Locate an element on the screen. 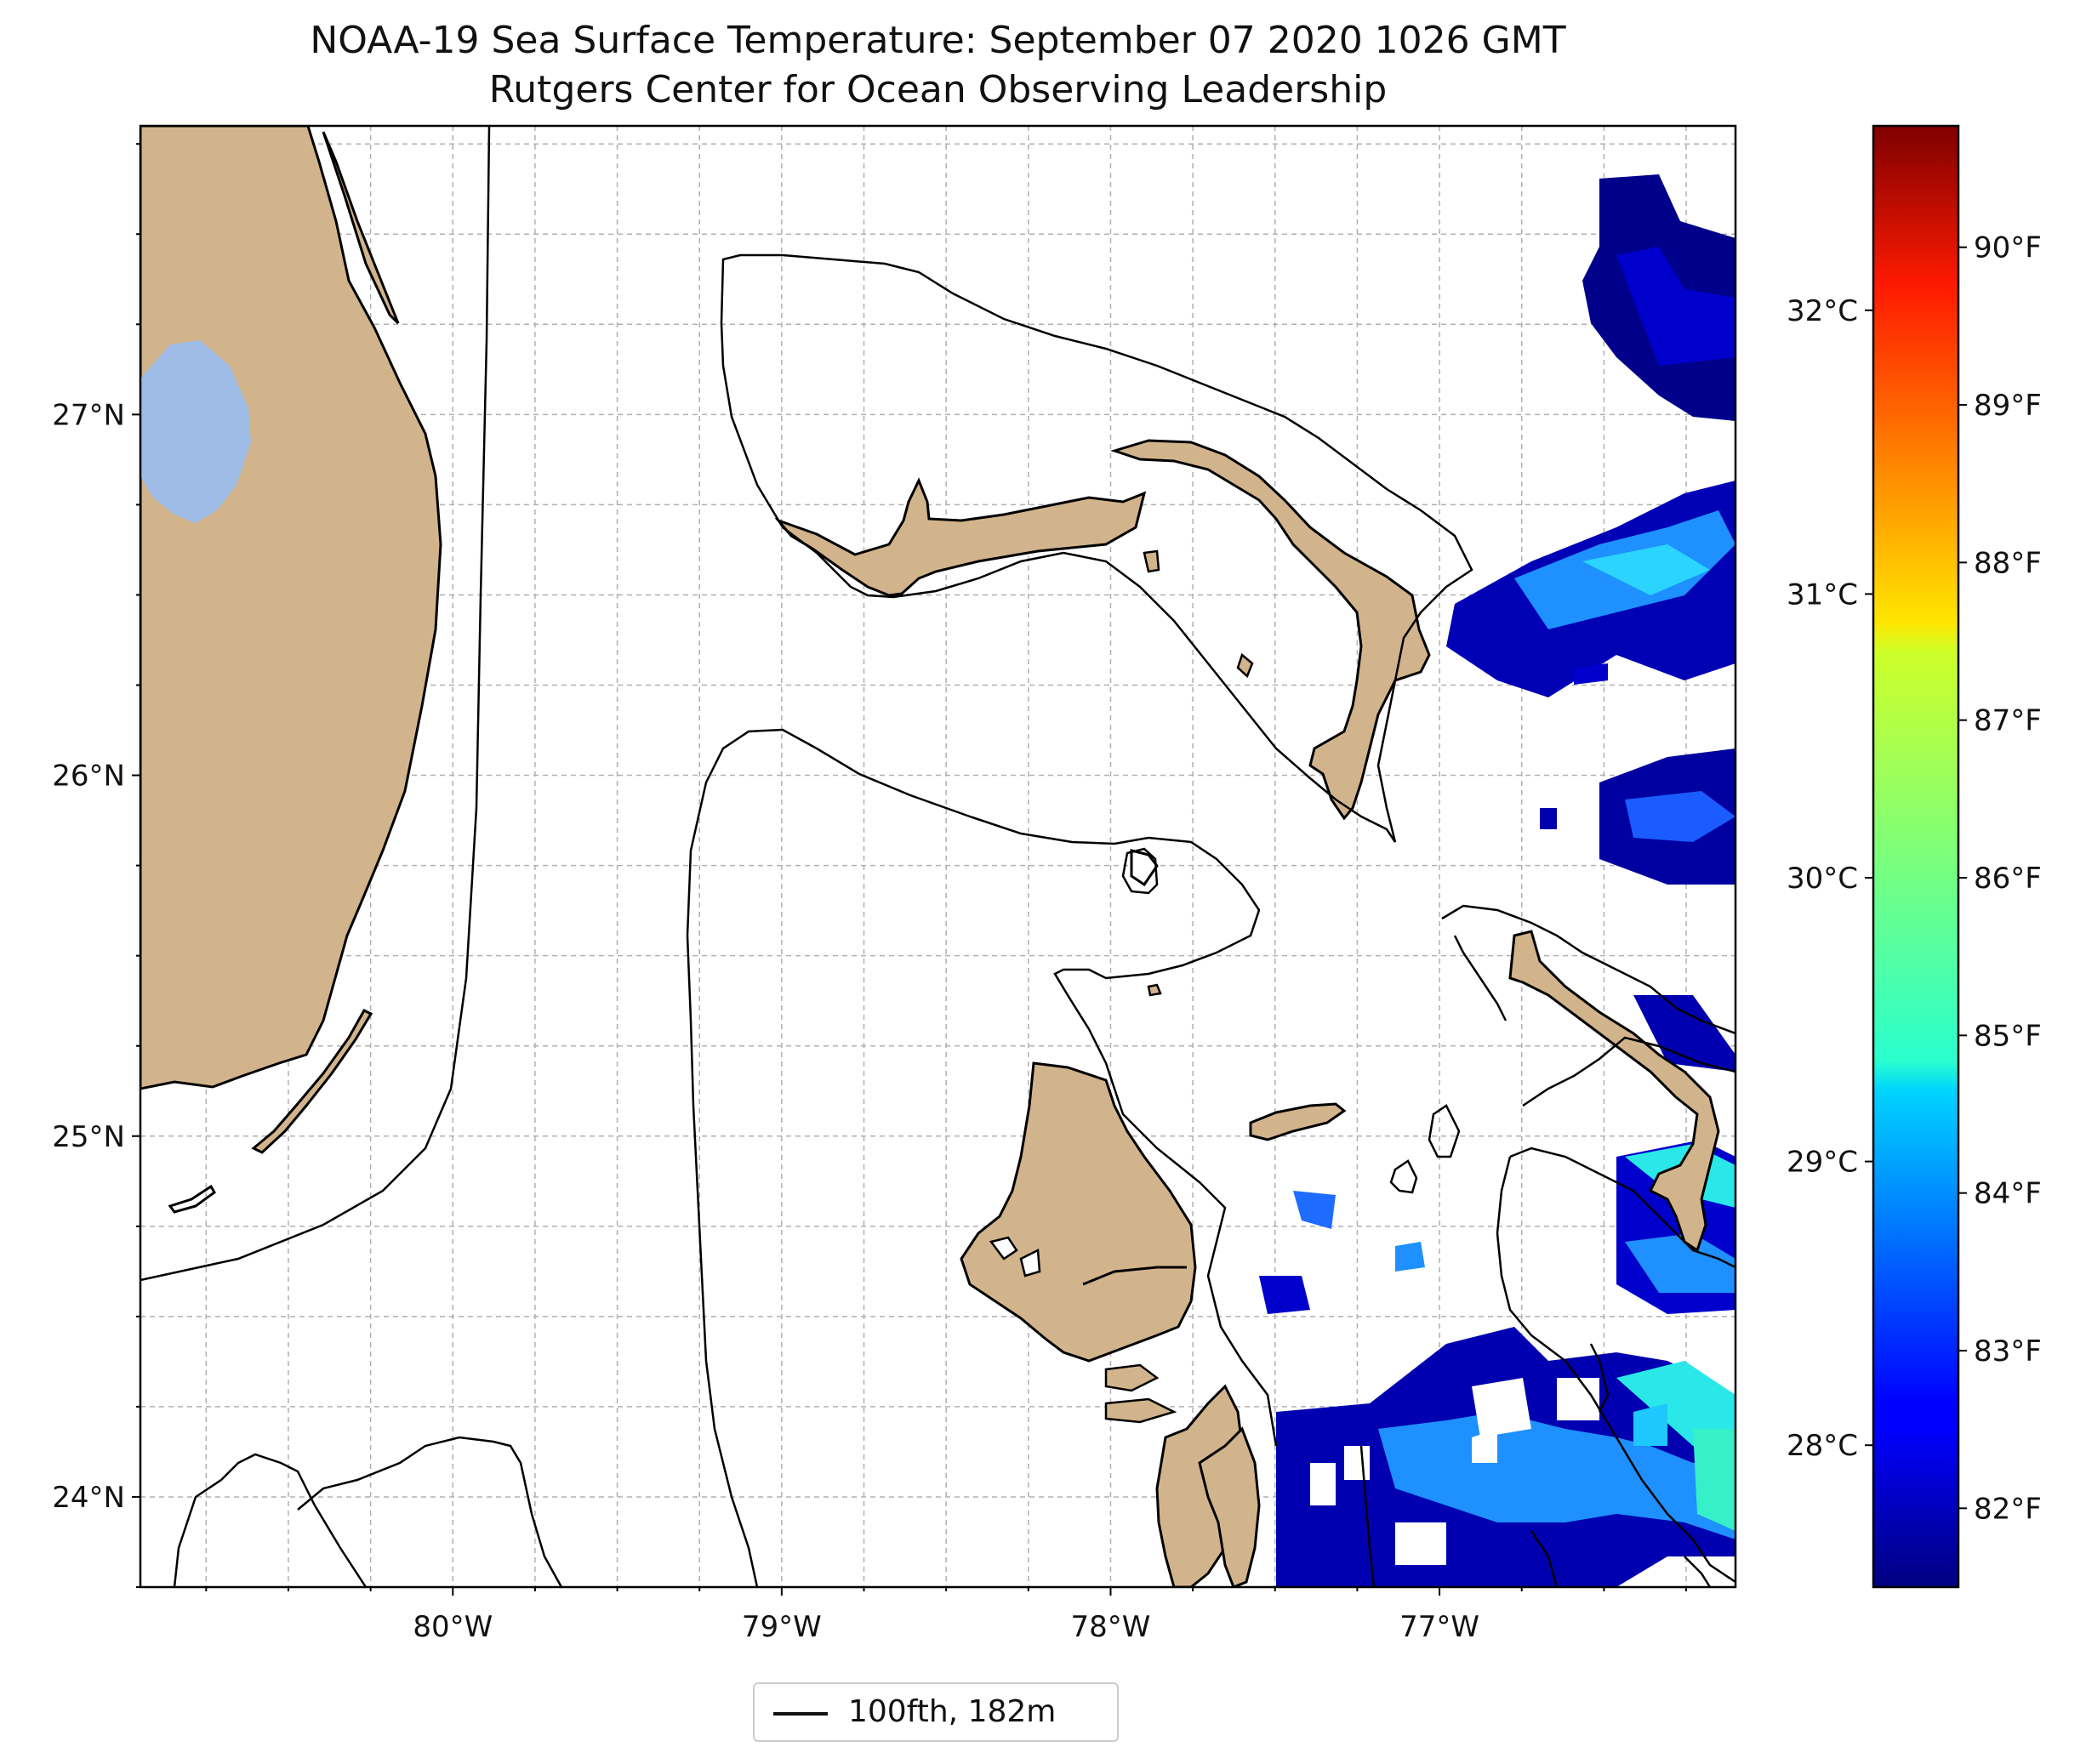 The height and width of the screenshot is (1764, 2086). fahrenheit-tick-label: 88°F is located at coordinates (2008, 563).